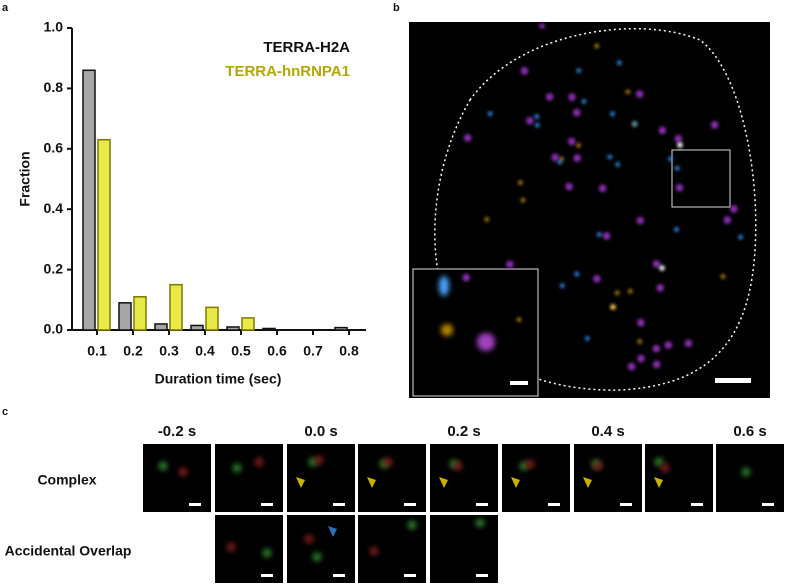  Describe the element at coordinates (177, 431) in the screenshot. I see `time-label: -0.2 s` at that location.